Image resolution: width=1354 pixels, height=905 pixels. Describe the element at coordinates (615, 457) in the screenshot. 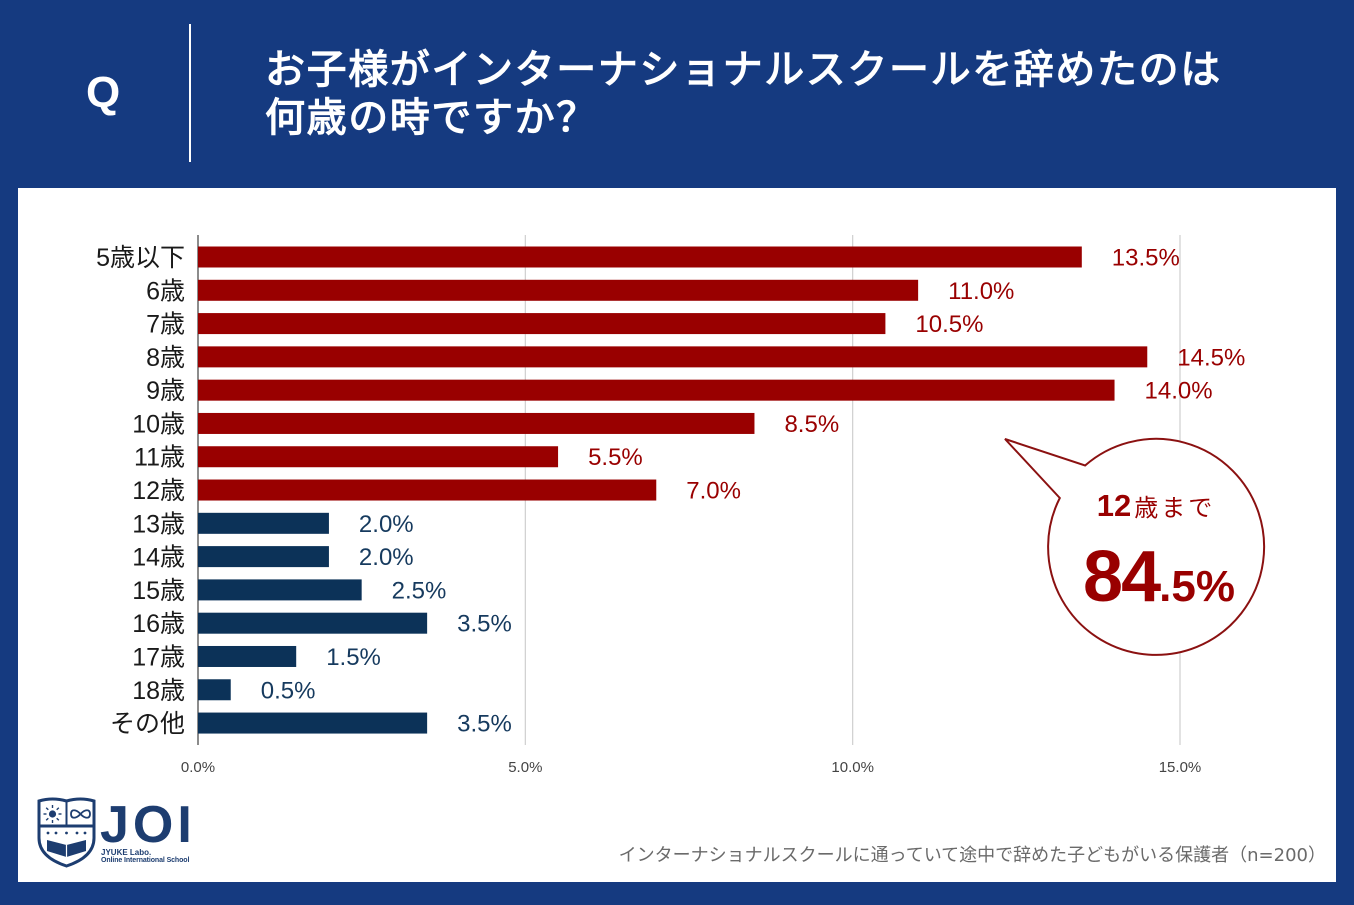

I see `value-label-6: 5.5%` at that location.